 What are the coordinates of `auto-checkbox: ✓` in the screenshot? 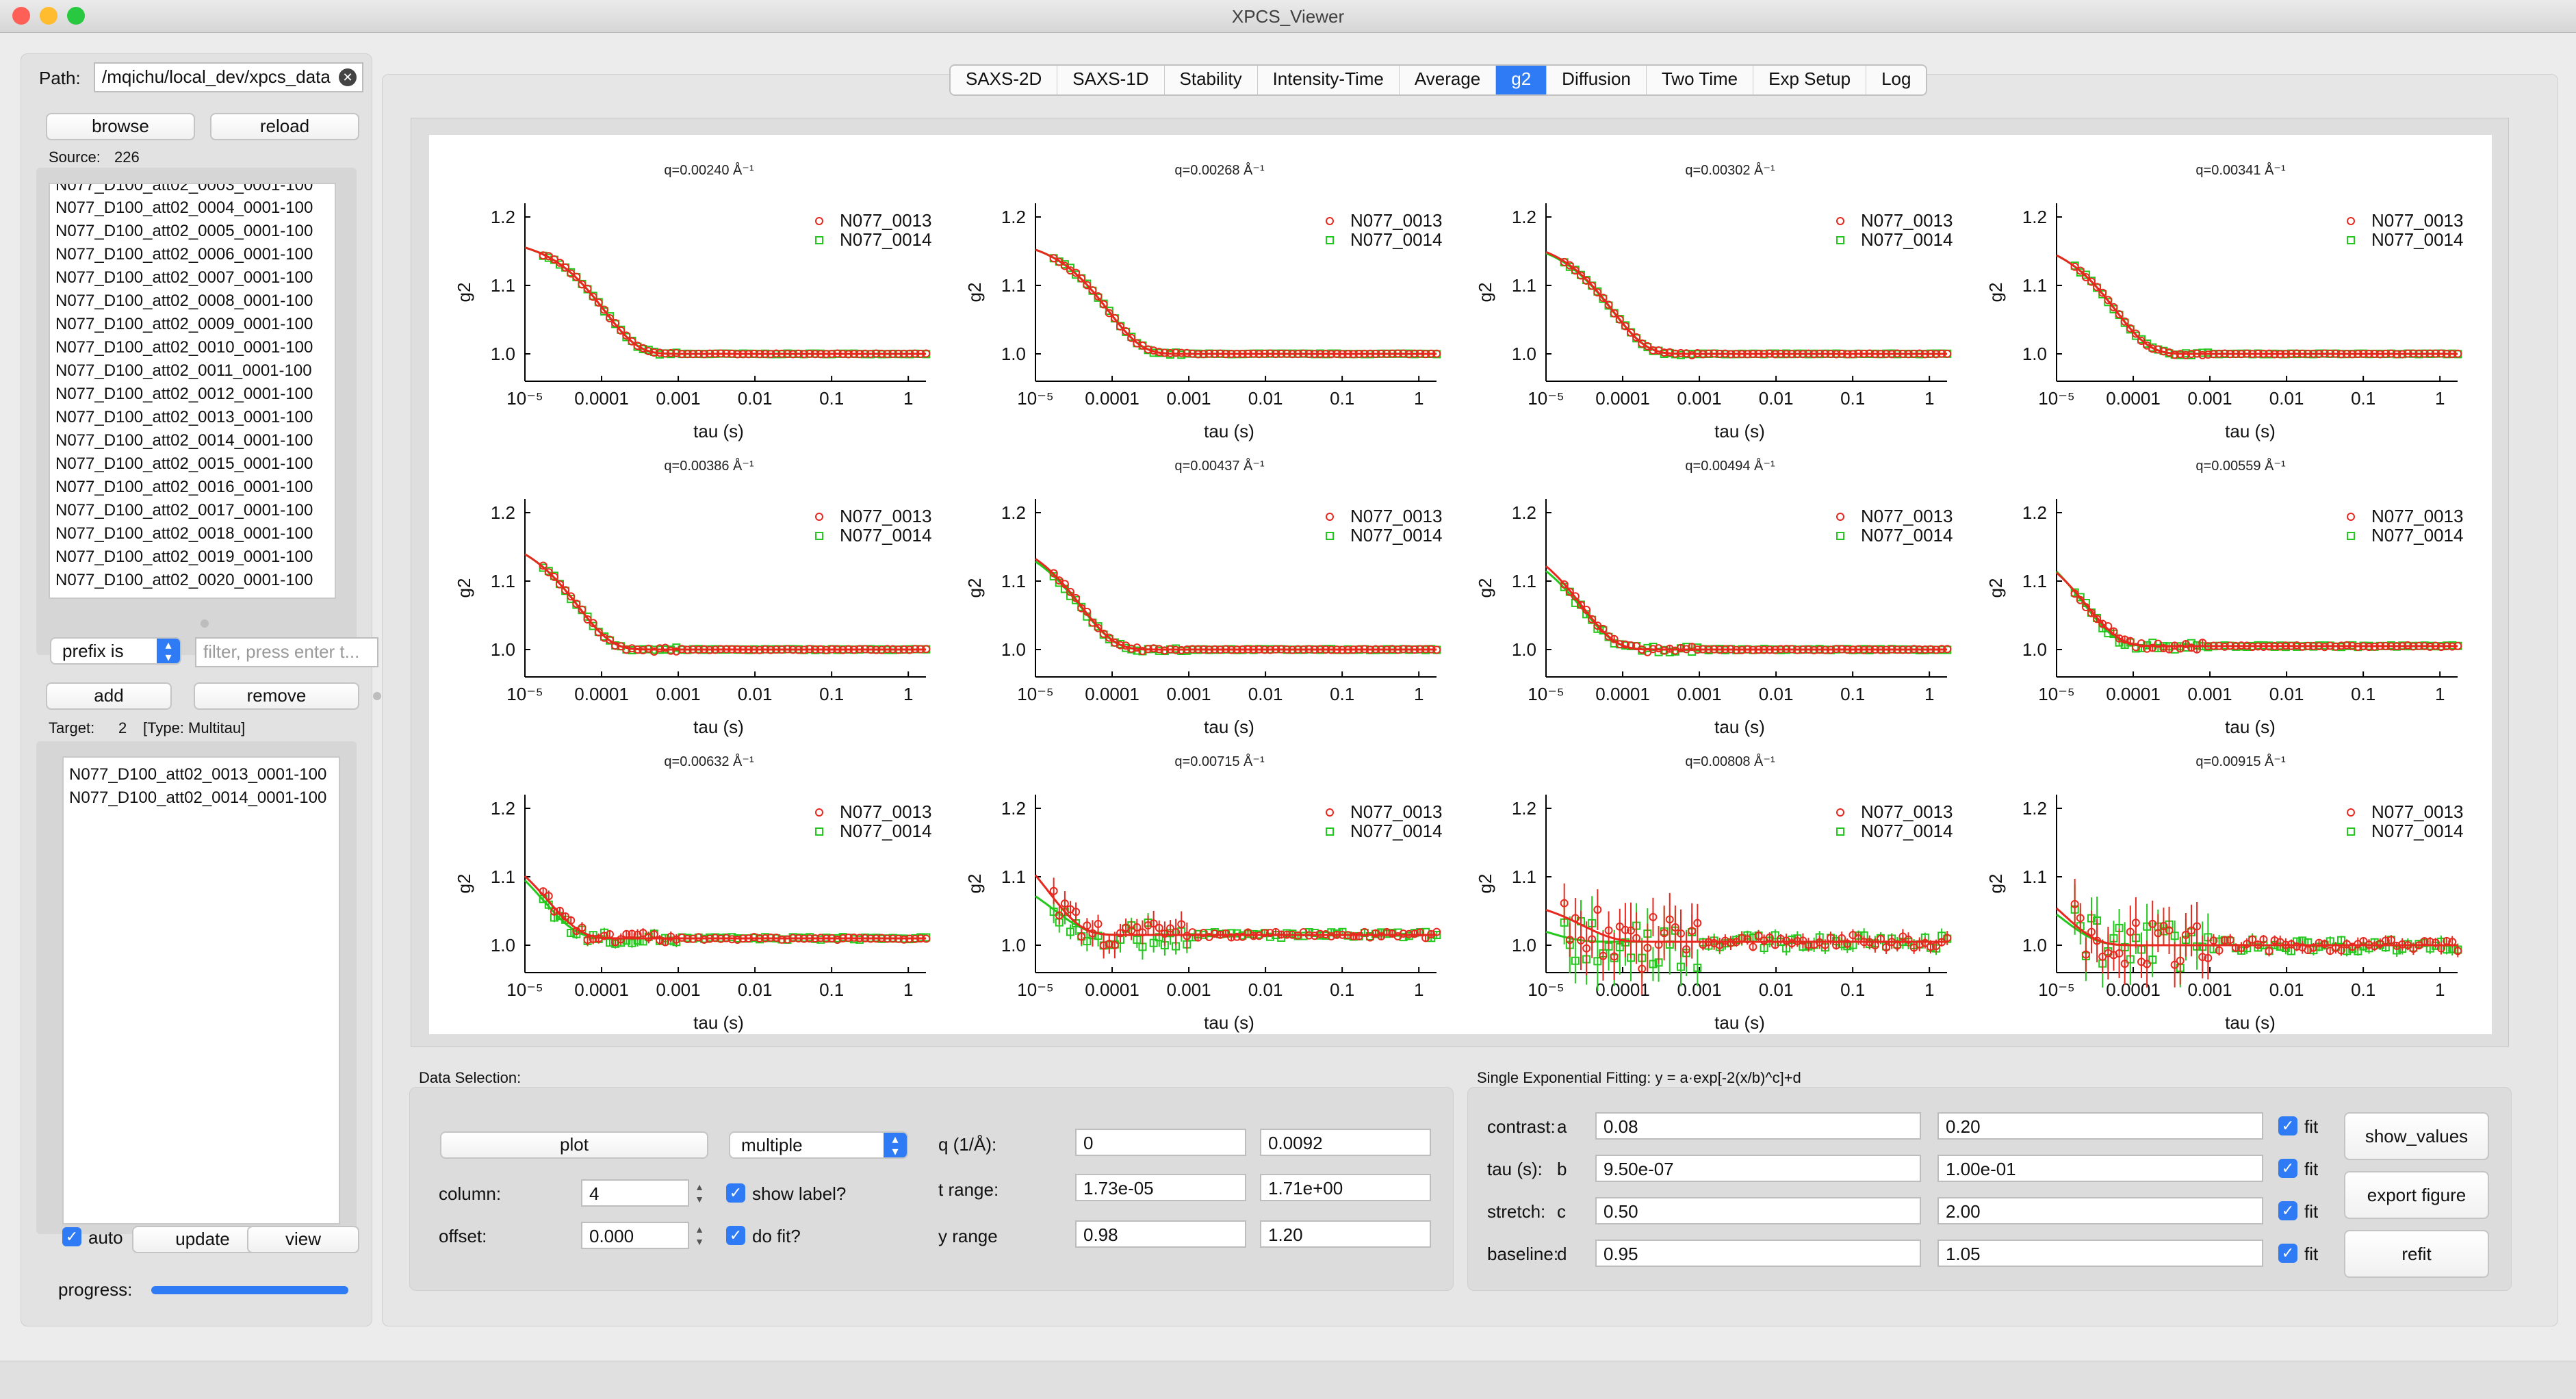 It's located at (71, 1236).